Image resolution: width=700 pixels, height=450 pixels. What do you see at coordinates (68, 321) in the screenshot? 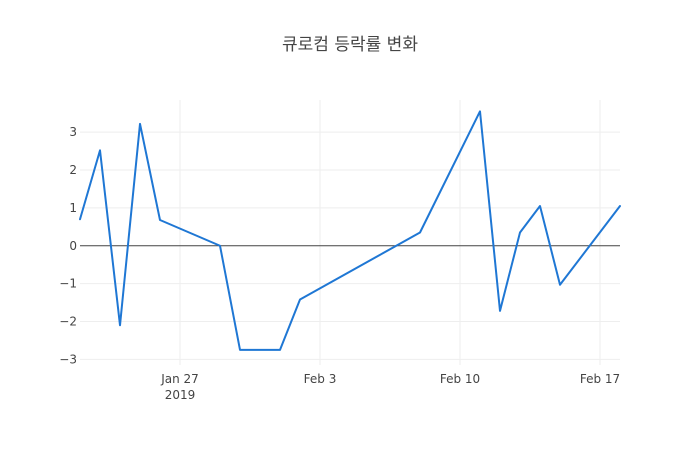
I see `y-tick-label: −2` at bounding box center [68, 321].